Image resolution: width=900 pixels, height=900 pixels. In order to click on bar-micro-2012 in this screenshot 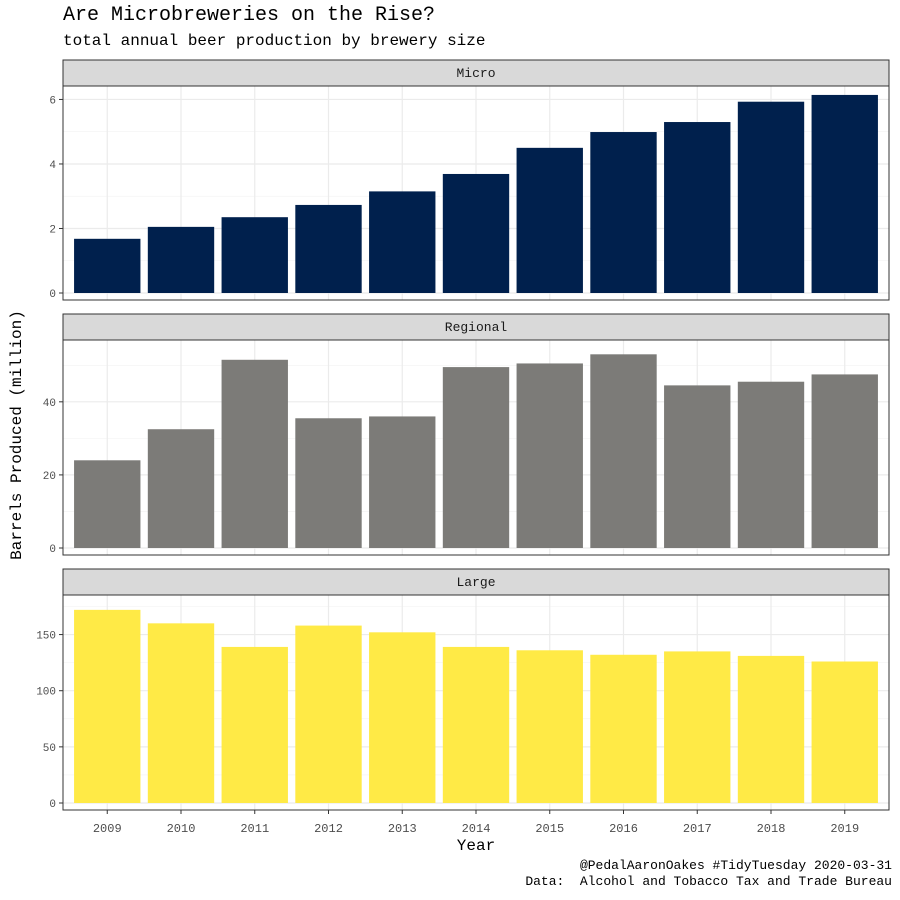, I will do `click(328, 248)`.